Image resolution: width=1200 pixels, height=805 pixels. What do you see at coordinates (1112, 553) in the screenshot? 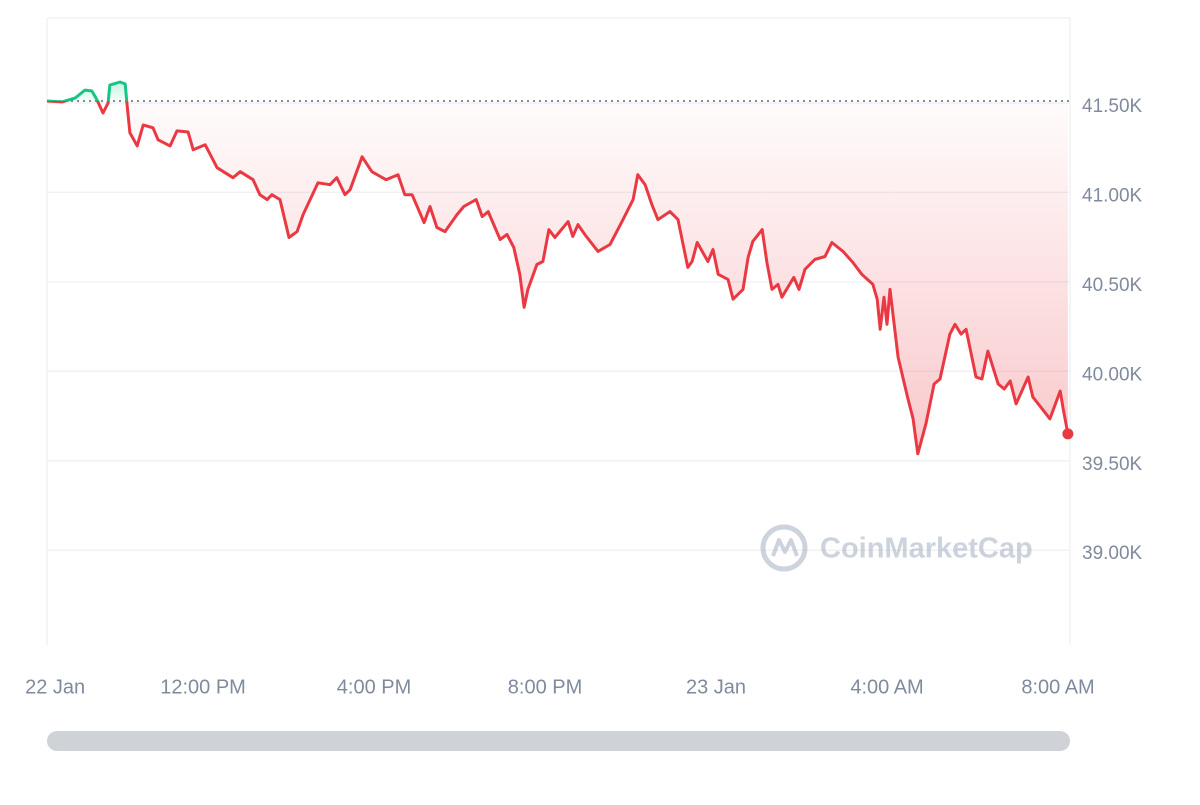
I see `y-tick-label: 39.00K` at bounding box center [1112, 553].